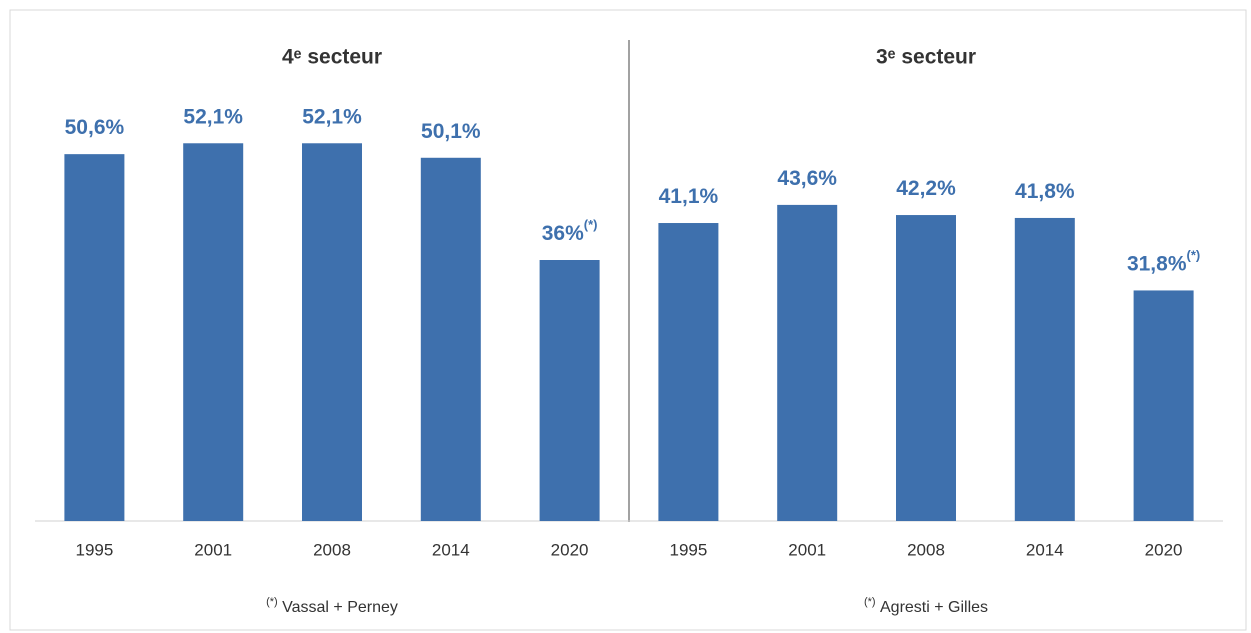  I want to click on value-label-text: 41,8%, so click(1045, 190).